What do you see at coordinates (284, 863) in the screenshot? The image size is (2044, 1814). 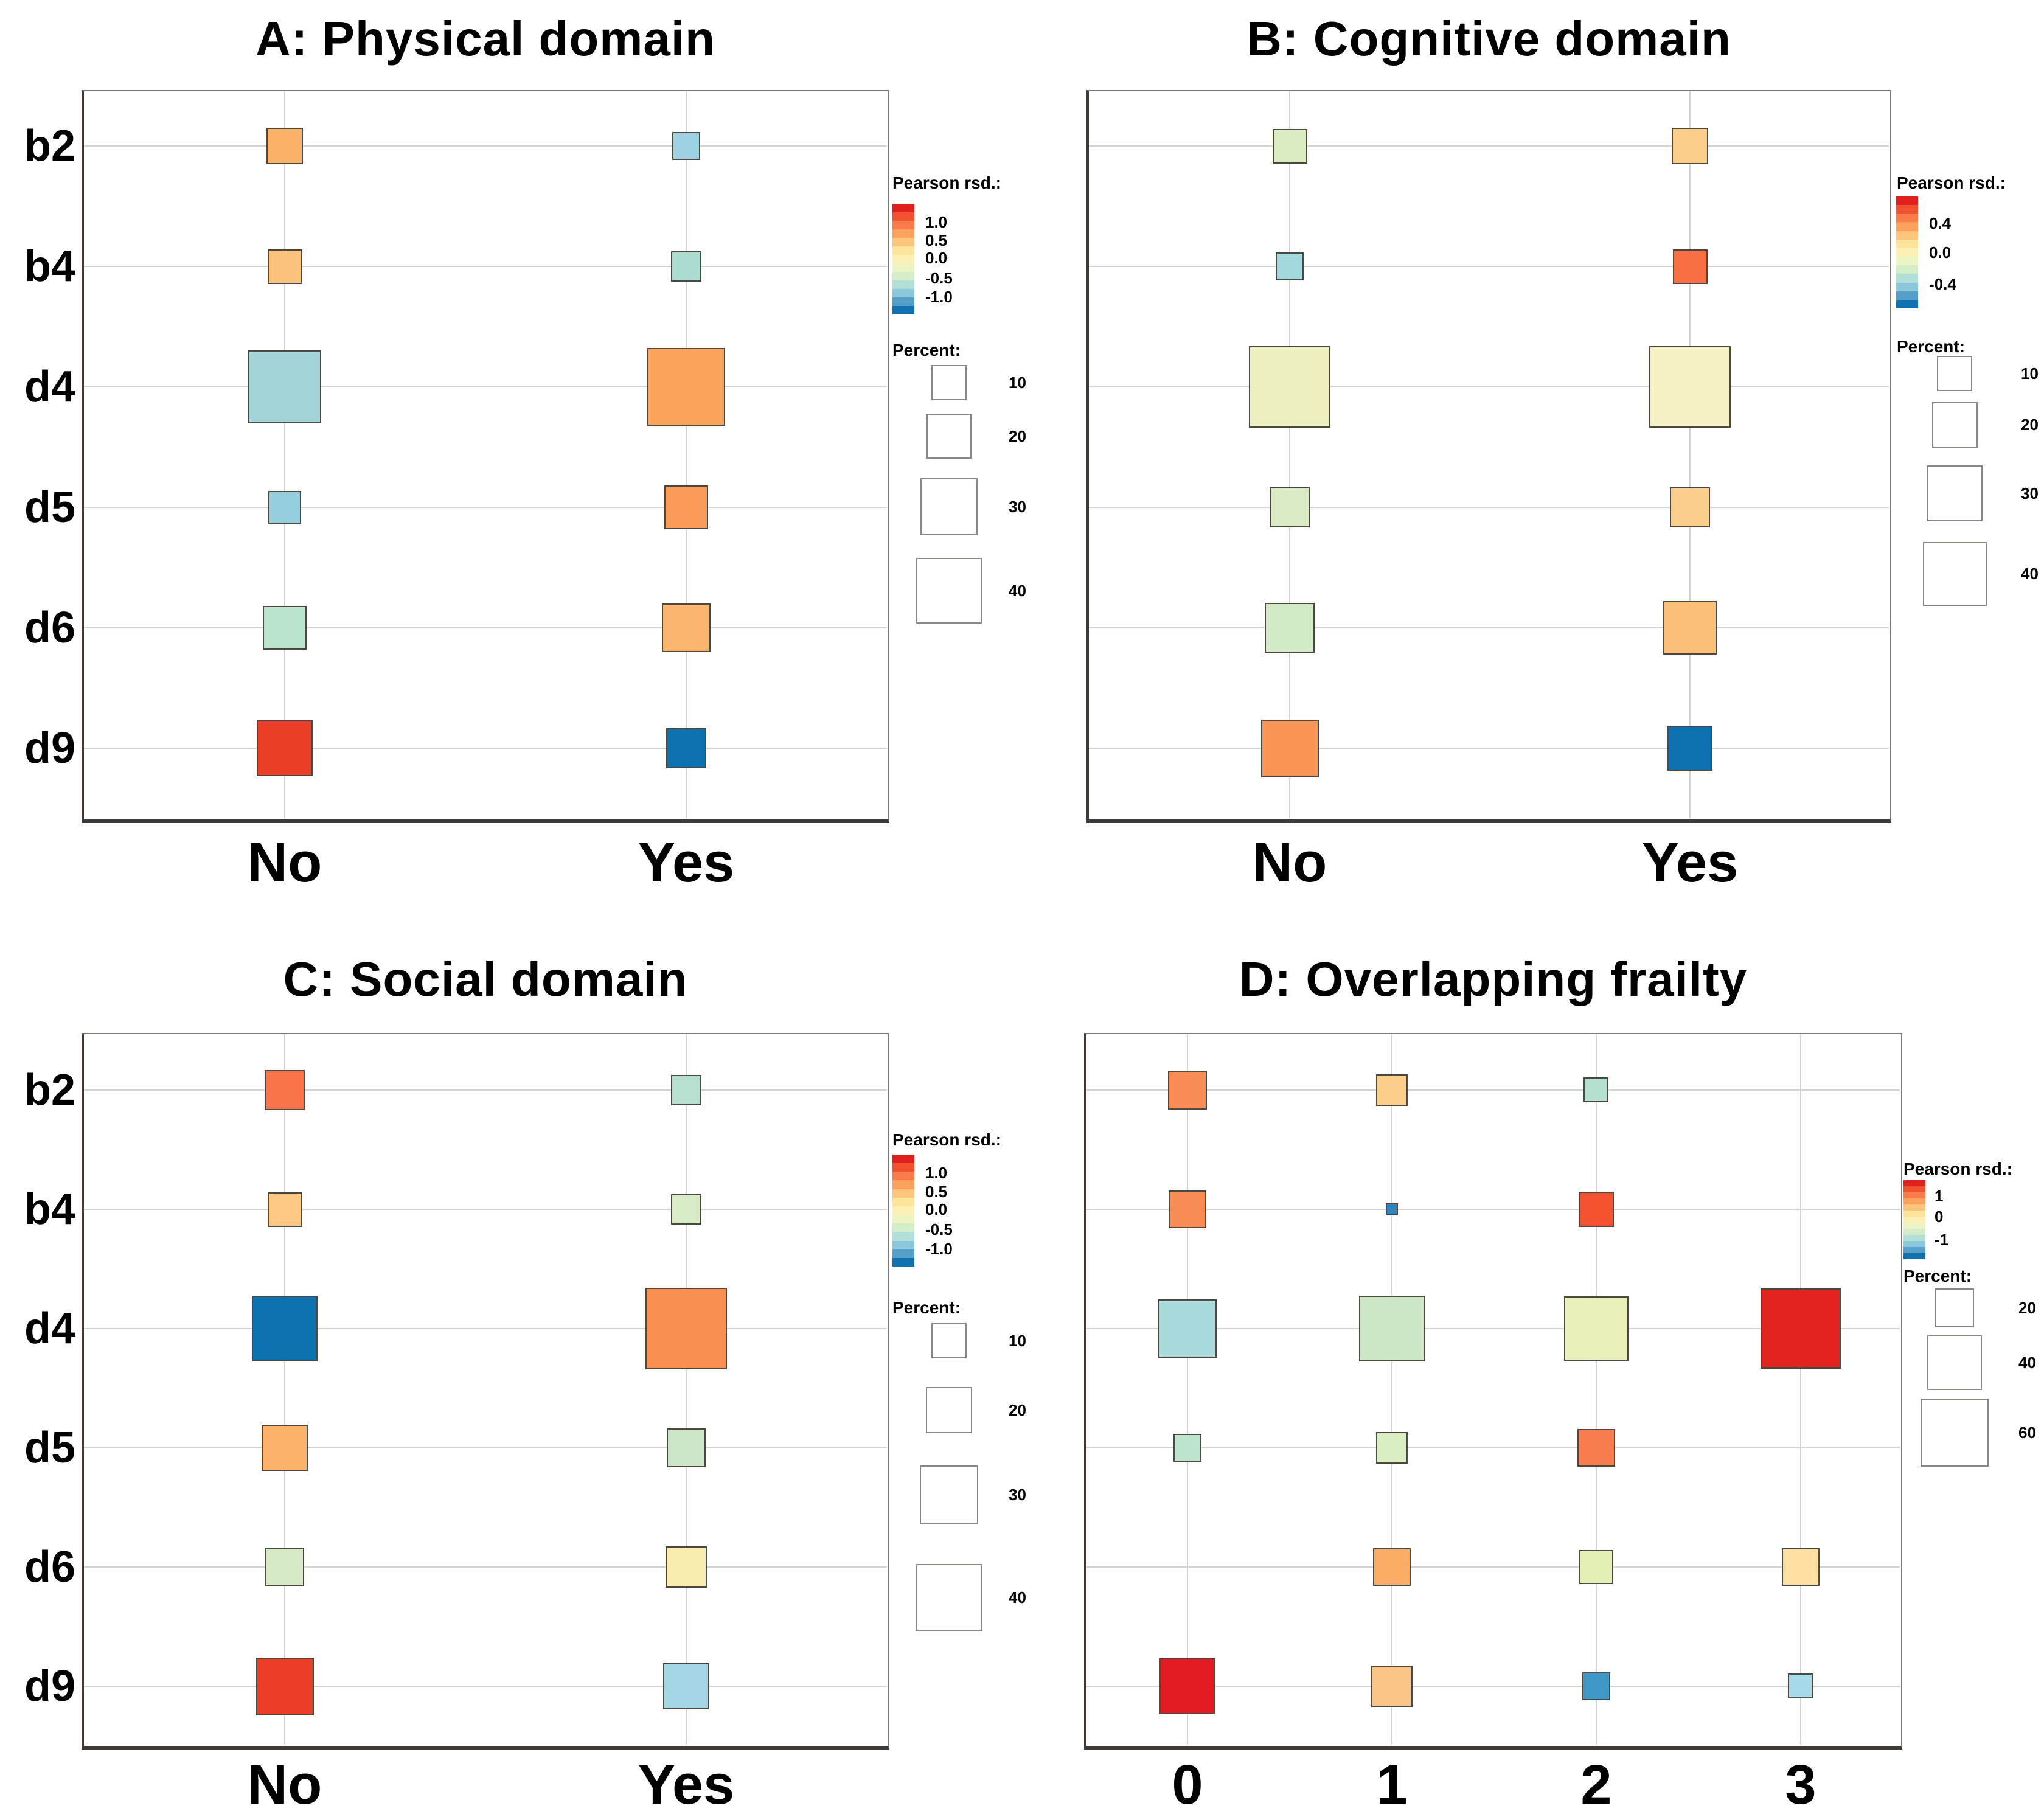 I see `x-axis-label: No` at bounding box center [284, 863].